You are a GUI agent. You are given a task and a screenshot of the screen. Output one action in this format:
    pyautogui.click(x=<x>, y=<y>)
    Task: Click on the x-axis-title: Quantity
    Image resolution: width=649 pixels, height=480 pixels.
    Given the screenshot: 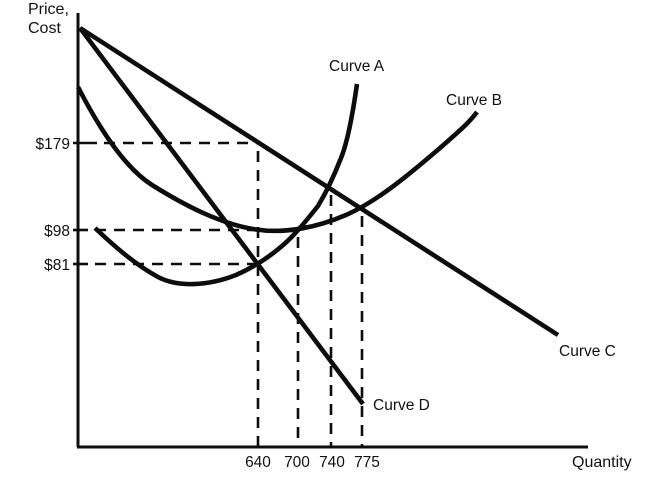 What is the action you would take?
    pyautogui.click(x=602, y=462)
    